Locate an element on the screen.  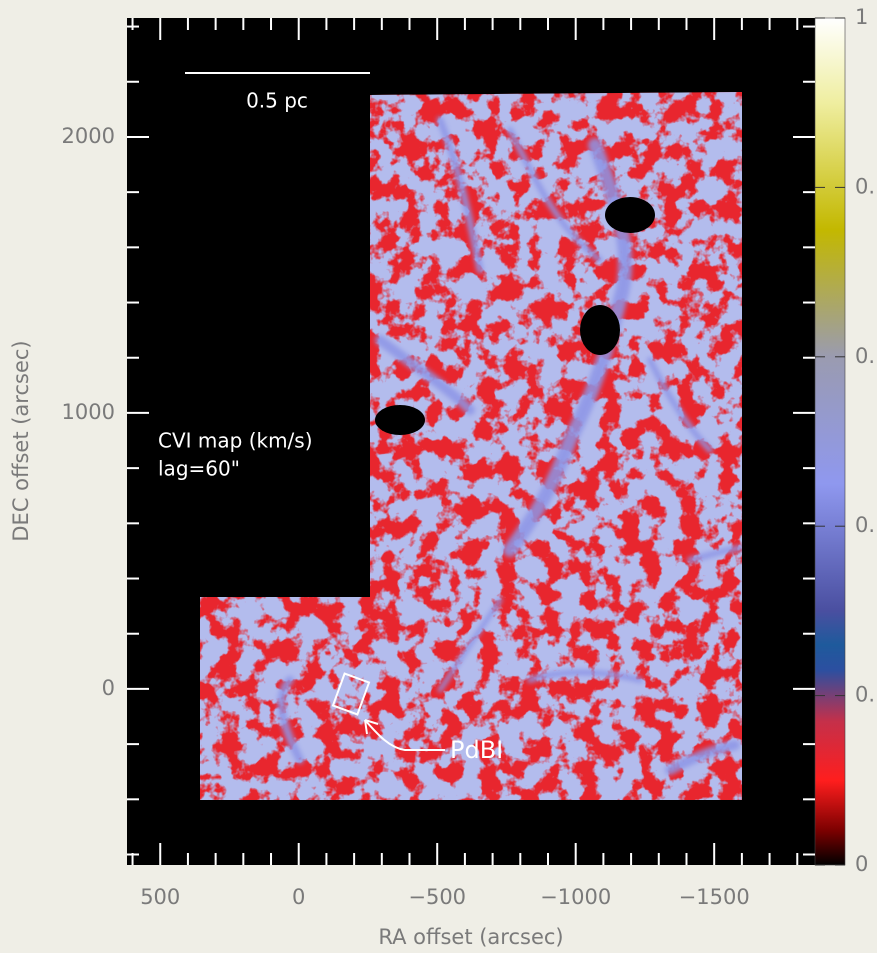
pdbi-box is located at coordinates (351, 694).